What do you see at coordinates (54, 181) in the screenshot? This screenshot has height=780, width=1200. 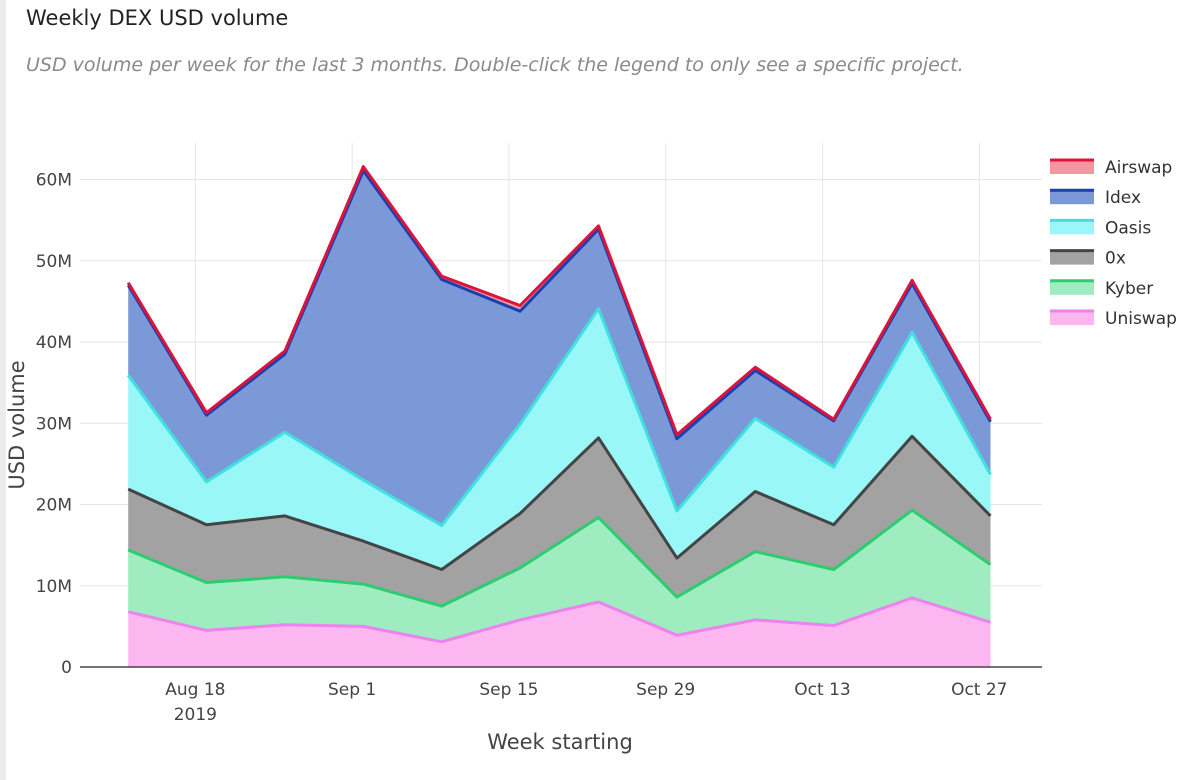 I see `y-tick-label: 60M` at bounding box center [54, 181].